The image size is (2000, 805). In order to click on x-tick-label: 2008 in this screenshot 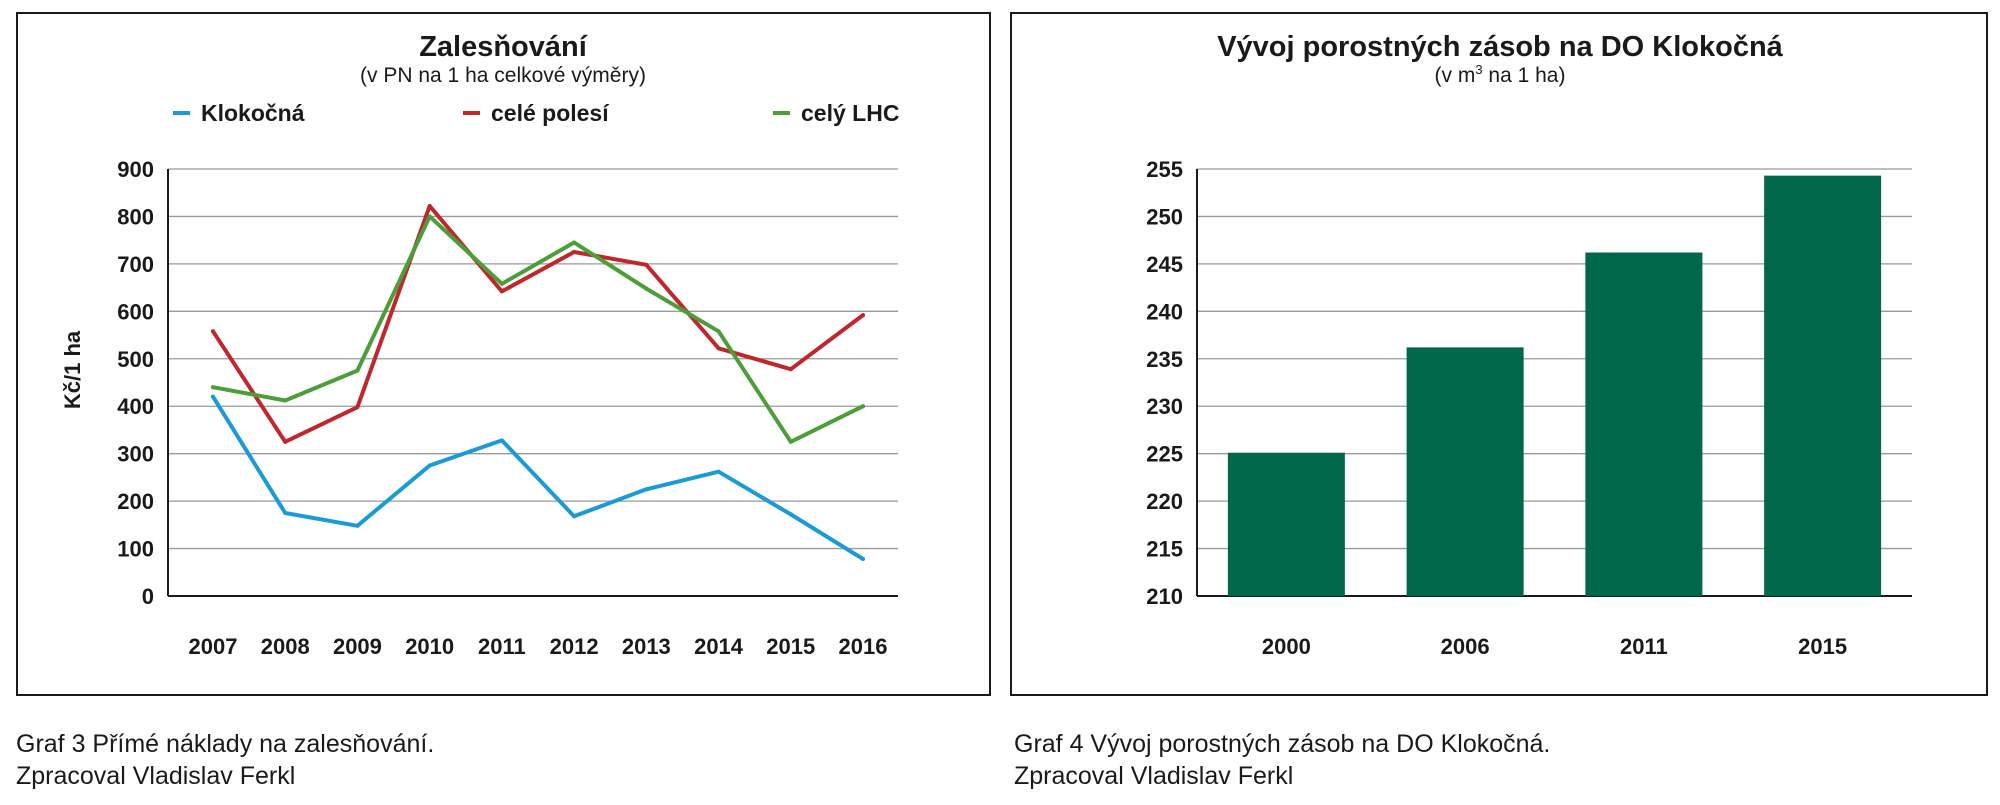, I will do `click(285, 646)`.